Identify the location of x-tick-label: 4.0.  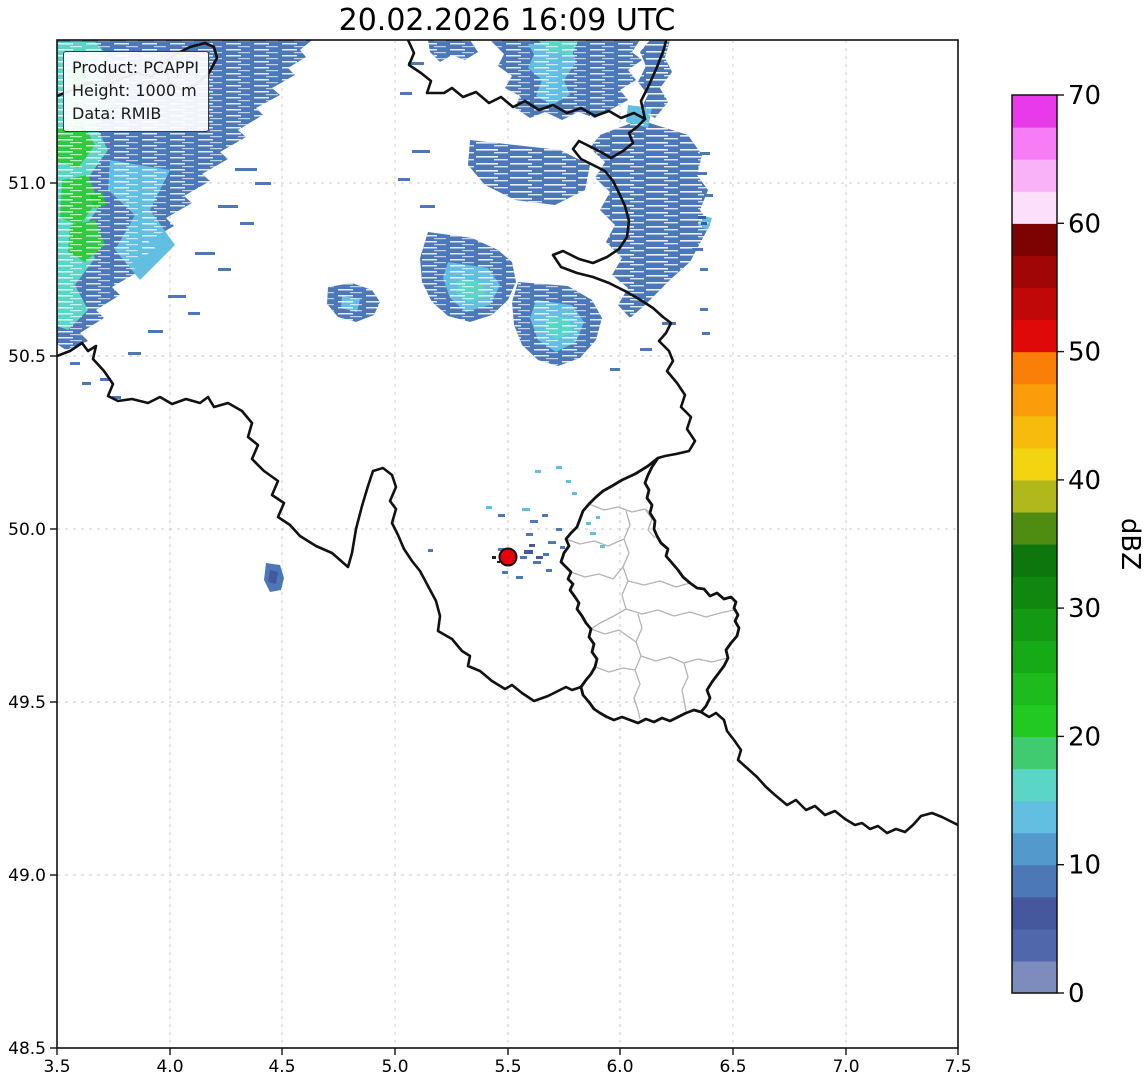
(169, 1067).